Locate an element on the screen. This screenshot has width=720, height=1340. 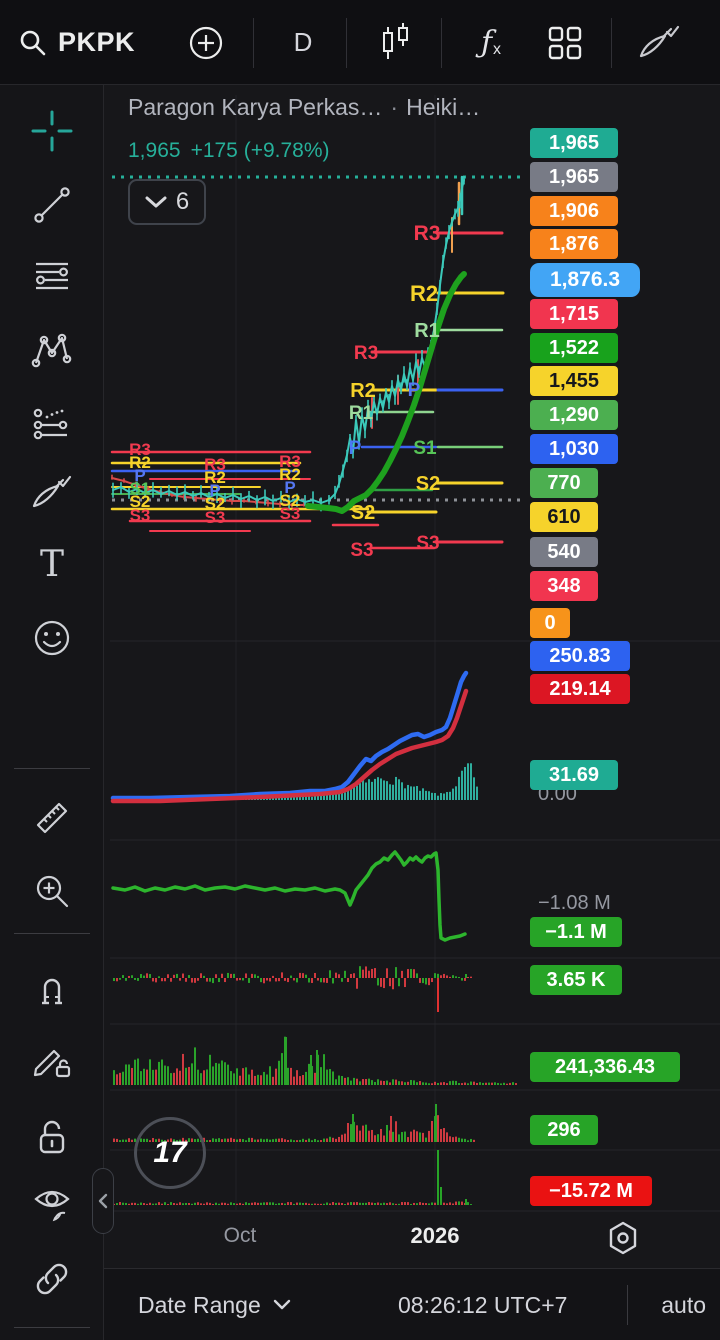
ruler-icon is located at coordinates (51, 818).